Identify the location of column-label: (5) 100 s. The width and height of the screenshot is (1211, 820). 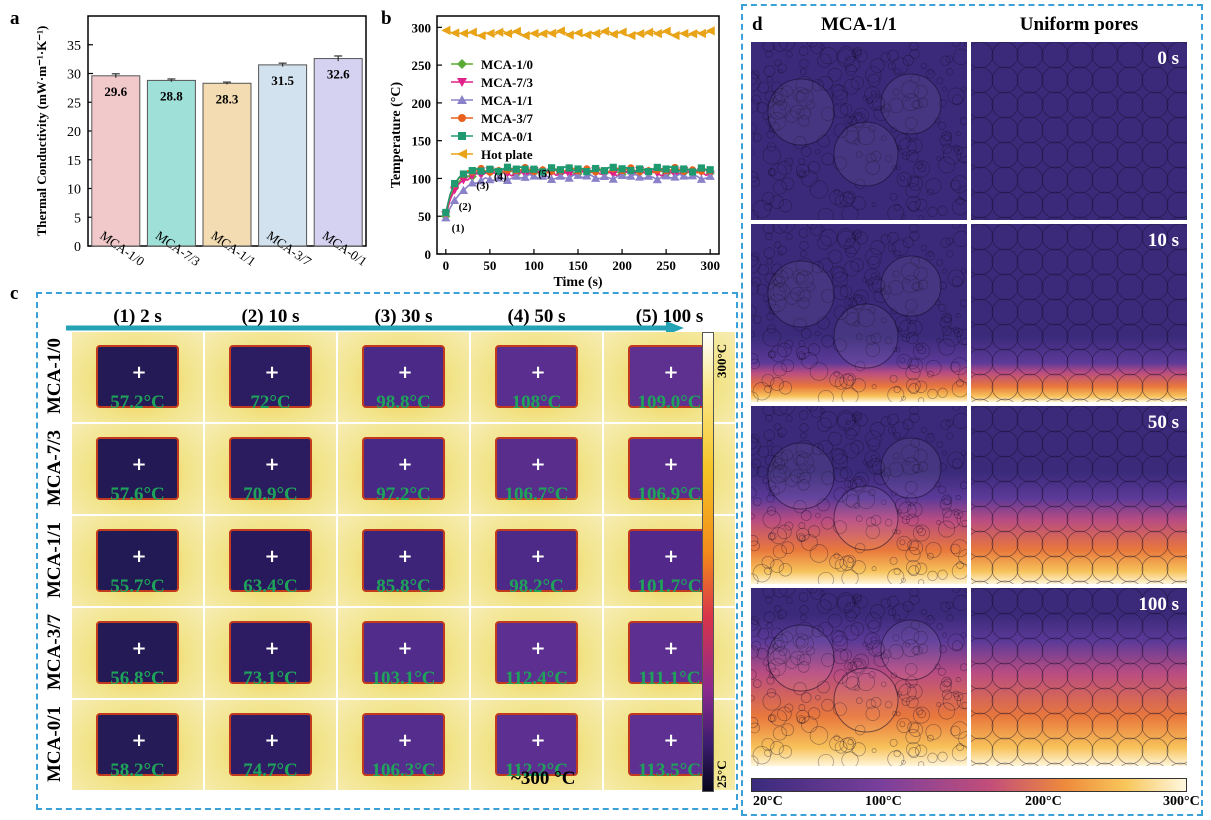
(669, 316).